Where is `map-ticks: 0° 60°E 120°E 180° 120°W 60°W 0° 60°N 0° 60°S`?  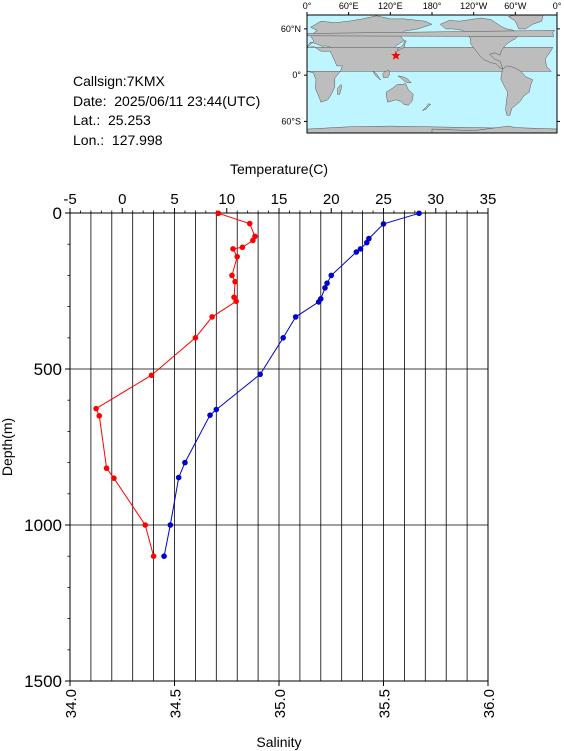 map-ticks: 0° 60°E 120°E 180° 120°W 60°W 0° 60°N 0° 60°S is located at coordinates (421, 63).